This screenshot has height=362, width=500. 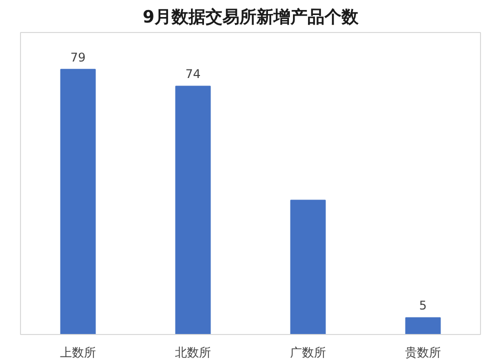 What do you see at coordinates (308, 353) in the screenshot?
I see `x-tick-label: 广数所` at bounding box center [308, 353].